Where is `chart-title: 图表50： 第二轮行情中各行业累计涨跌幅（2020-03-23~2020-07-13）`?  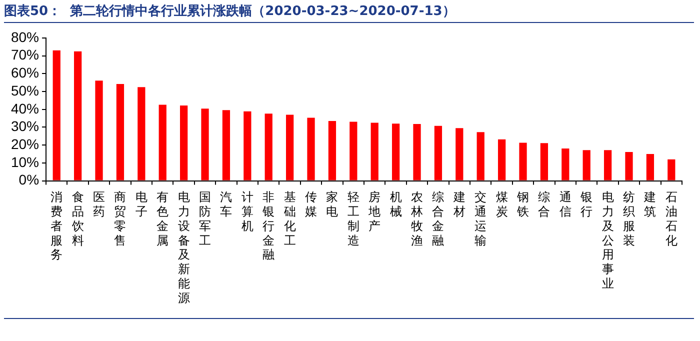
chart-title: 图表50： 第二轮行情中各行业累计涨跌幅（2020-03-23~2020-07-13） is located at coordinates (349, 12).